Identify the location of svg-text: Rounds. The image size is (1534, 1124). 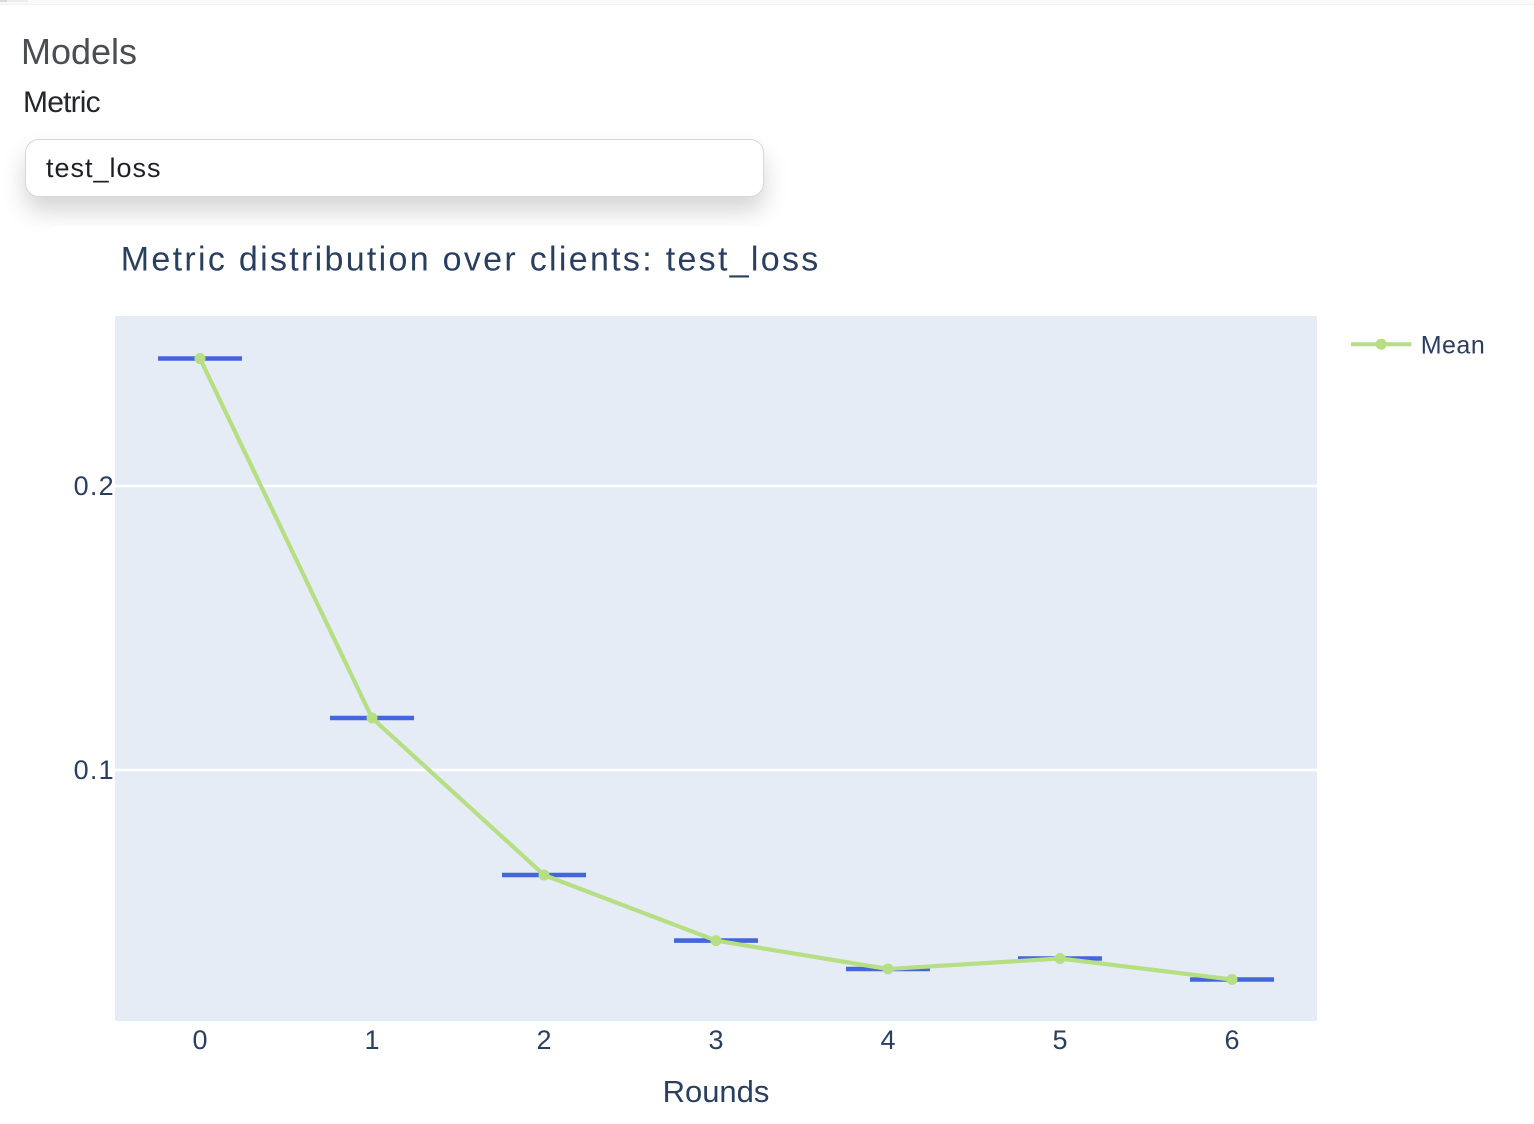
(716, 1091).